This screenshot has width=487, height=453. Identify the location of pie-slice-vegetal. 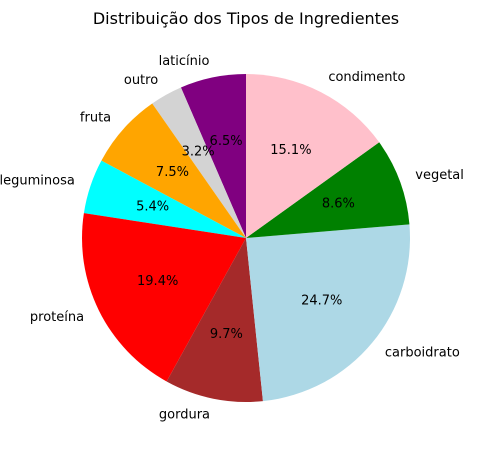
(328, 190).